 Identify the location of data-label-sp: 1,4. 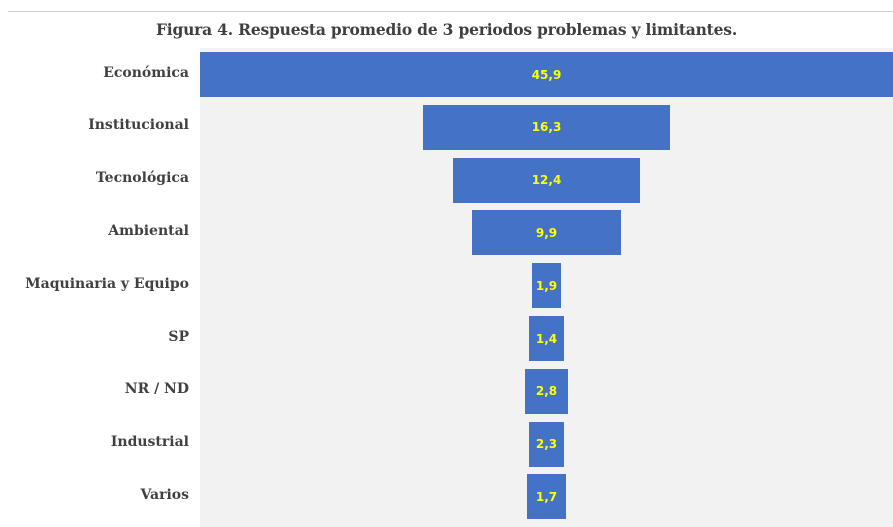
(546, 338).